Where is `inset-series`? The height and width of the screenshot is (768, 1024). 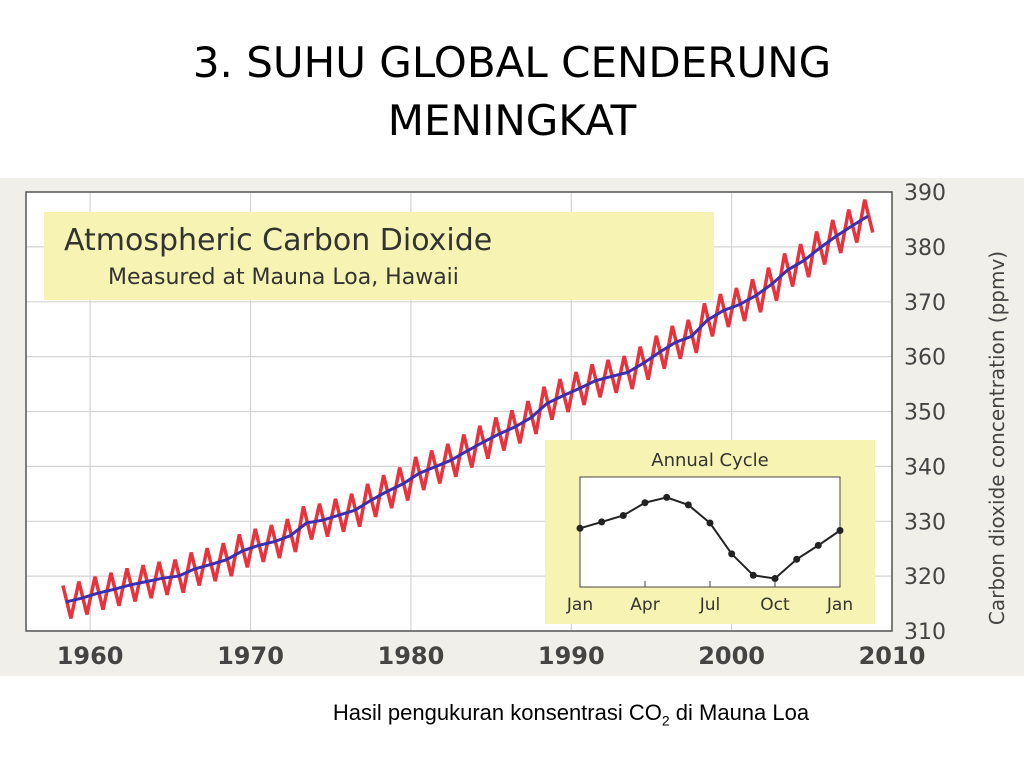
inset-series is located at coordinates (710, 537).